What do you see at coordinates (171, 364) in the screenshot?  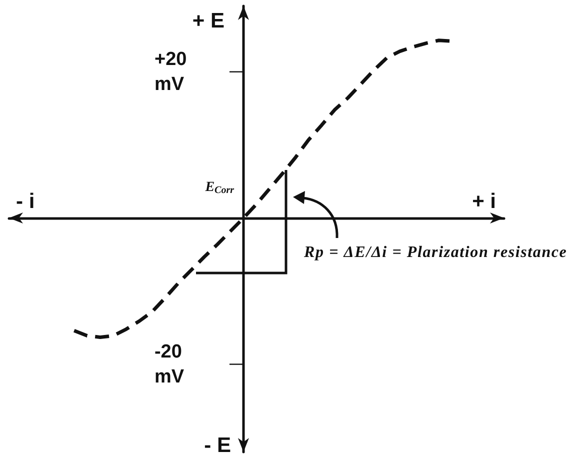 I see `y-tick-label: -20 mV` at bounding box center [171, 364].